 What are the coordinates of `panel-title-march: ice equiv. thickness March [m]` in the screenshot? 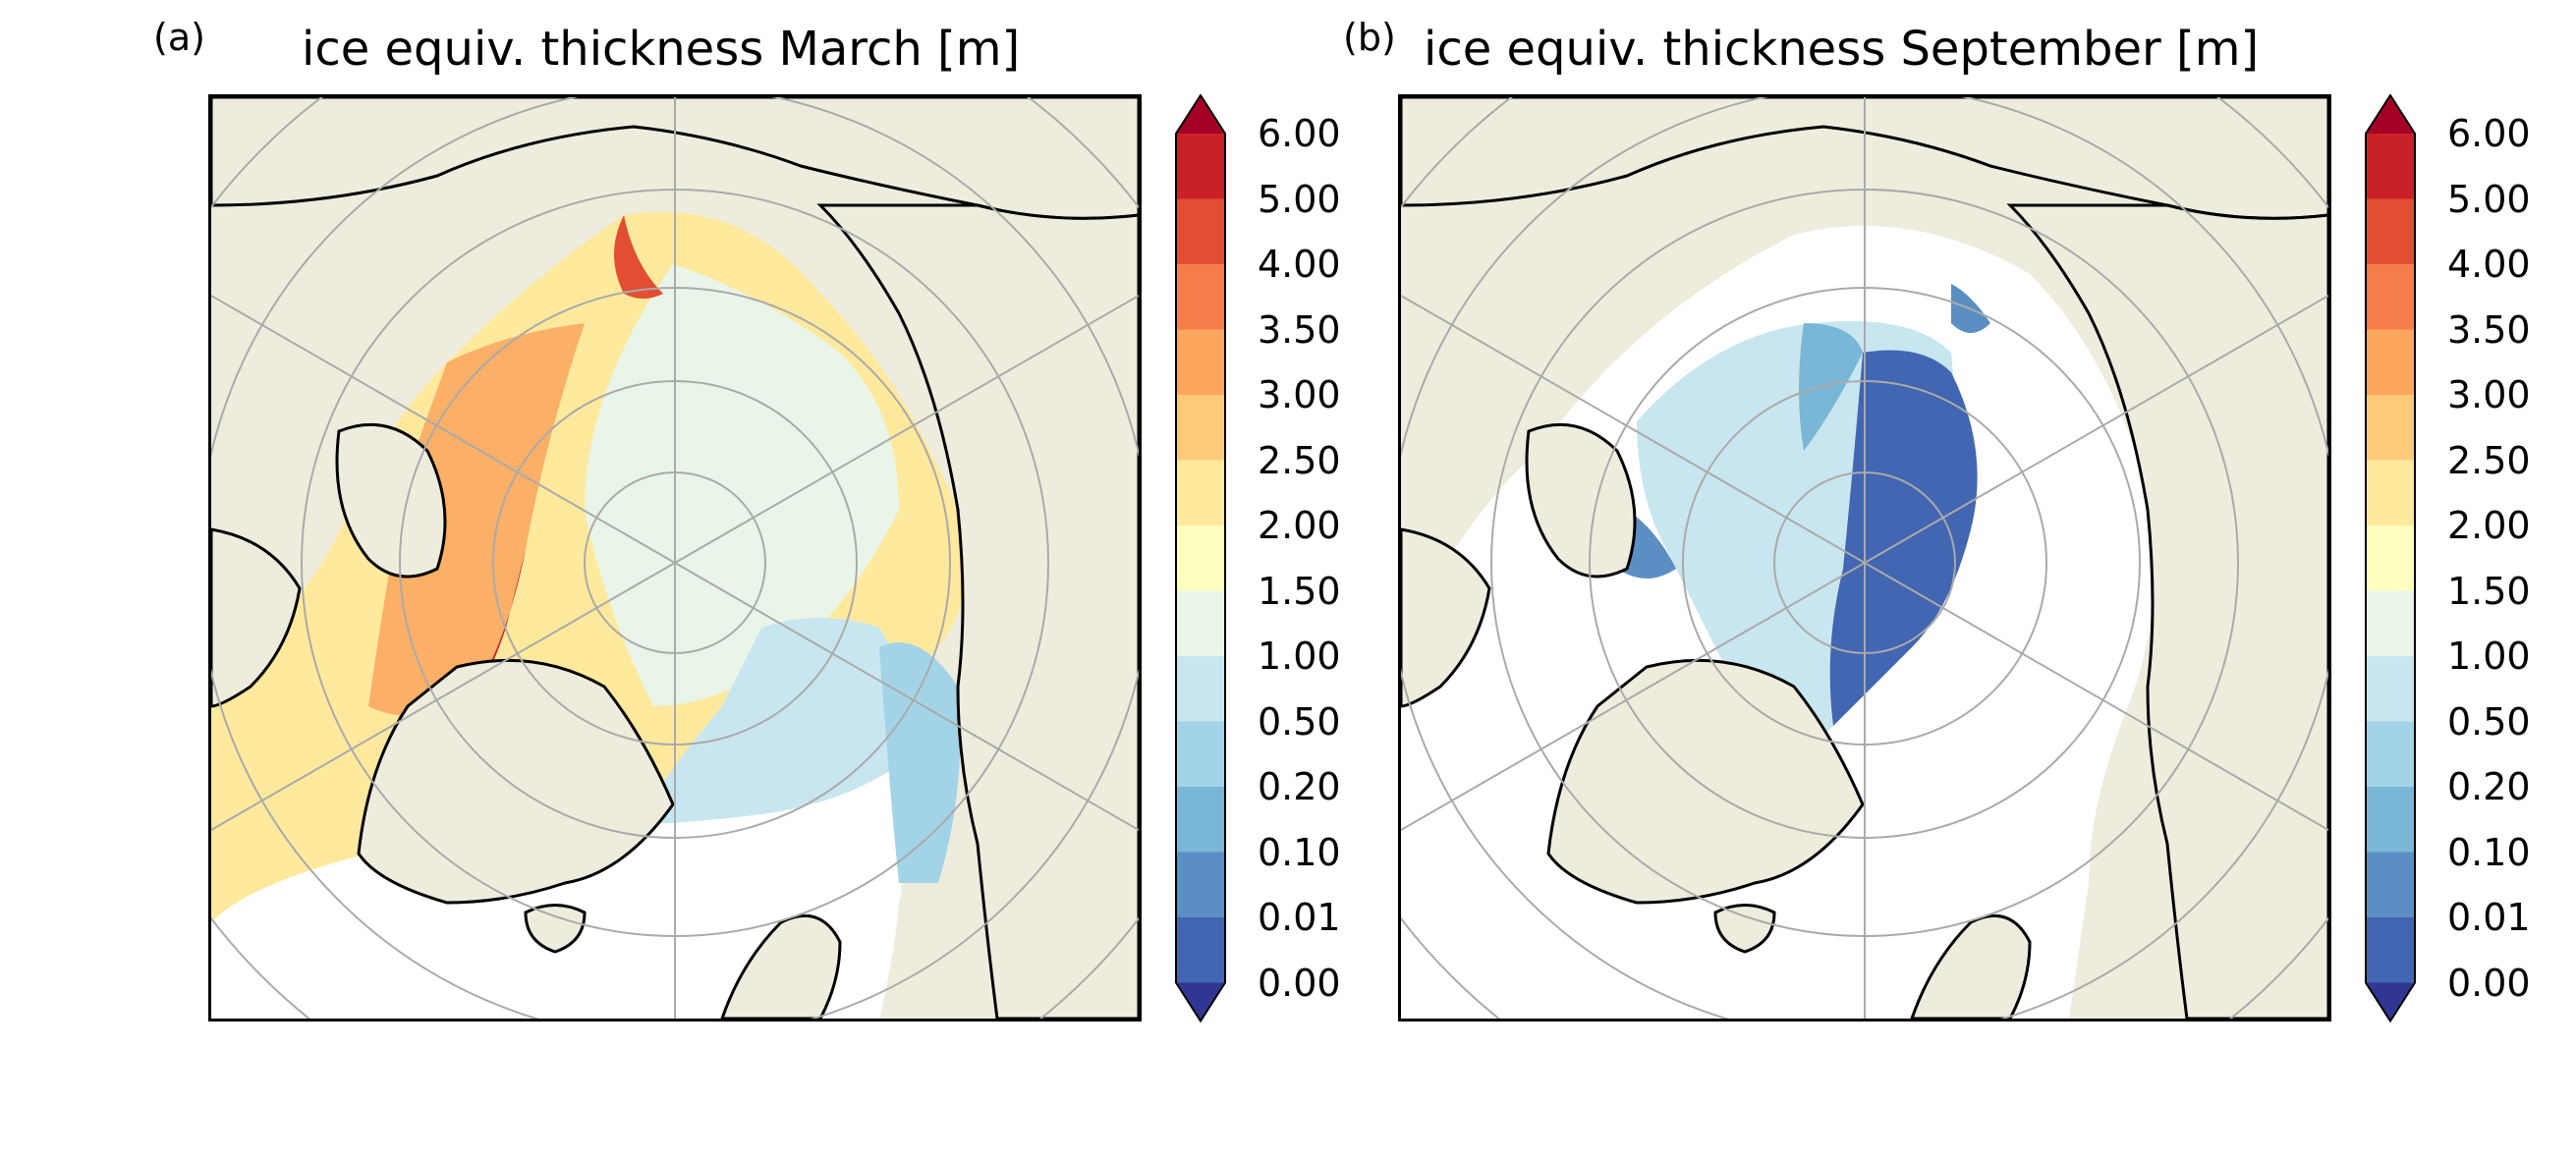 It's located at (661, 49).